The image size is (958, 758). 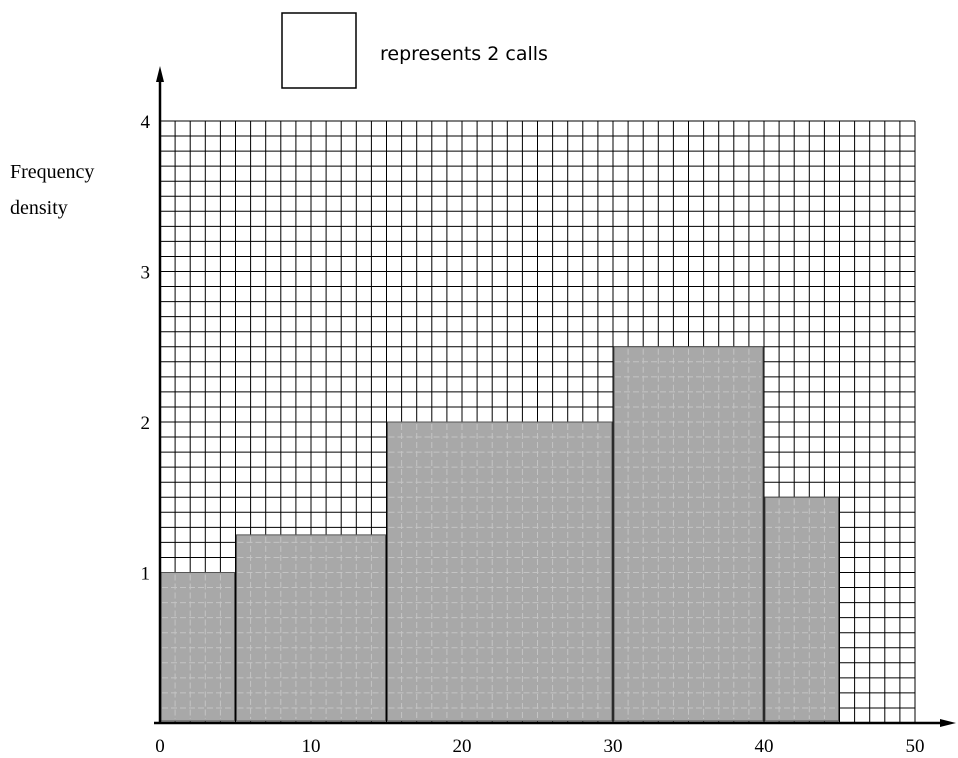 I want to click on y-tick-label: 3, so click(x=146, y=273).